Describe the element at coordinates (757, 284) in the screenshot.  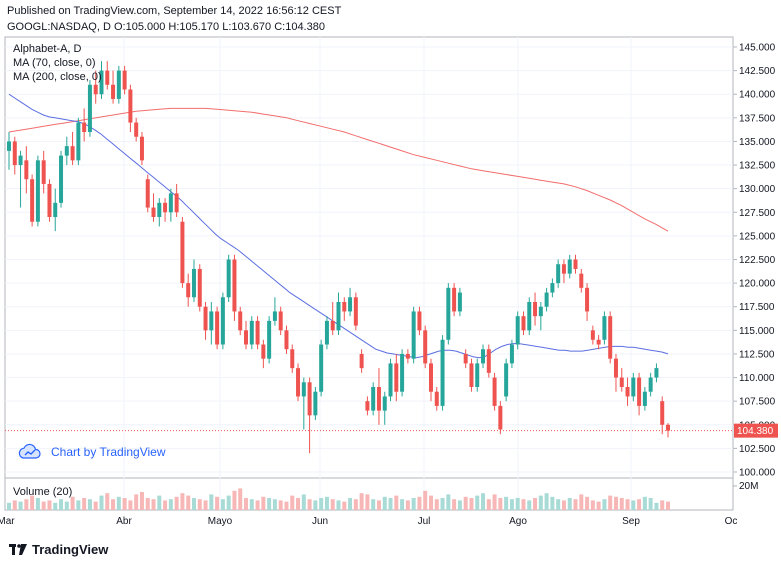
I see `y-tick-label: 120.000` at that location.